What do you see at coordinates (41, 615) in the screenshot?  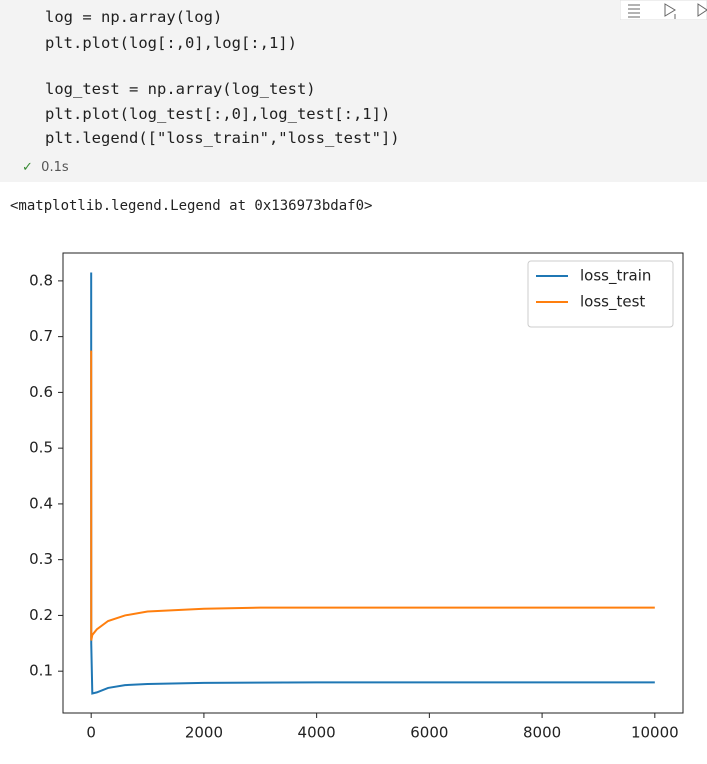 I see `y-tick-label: 0.2` at bounding box center [41, 615].